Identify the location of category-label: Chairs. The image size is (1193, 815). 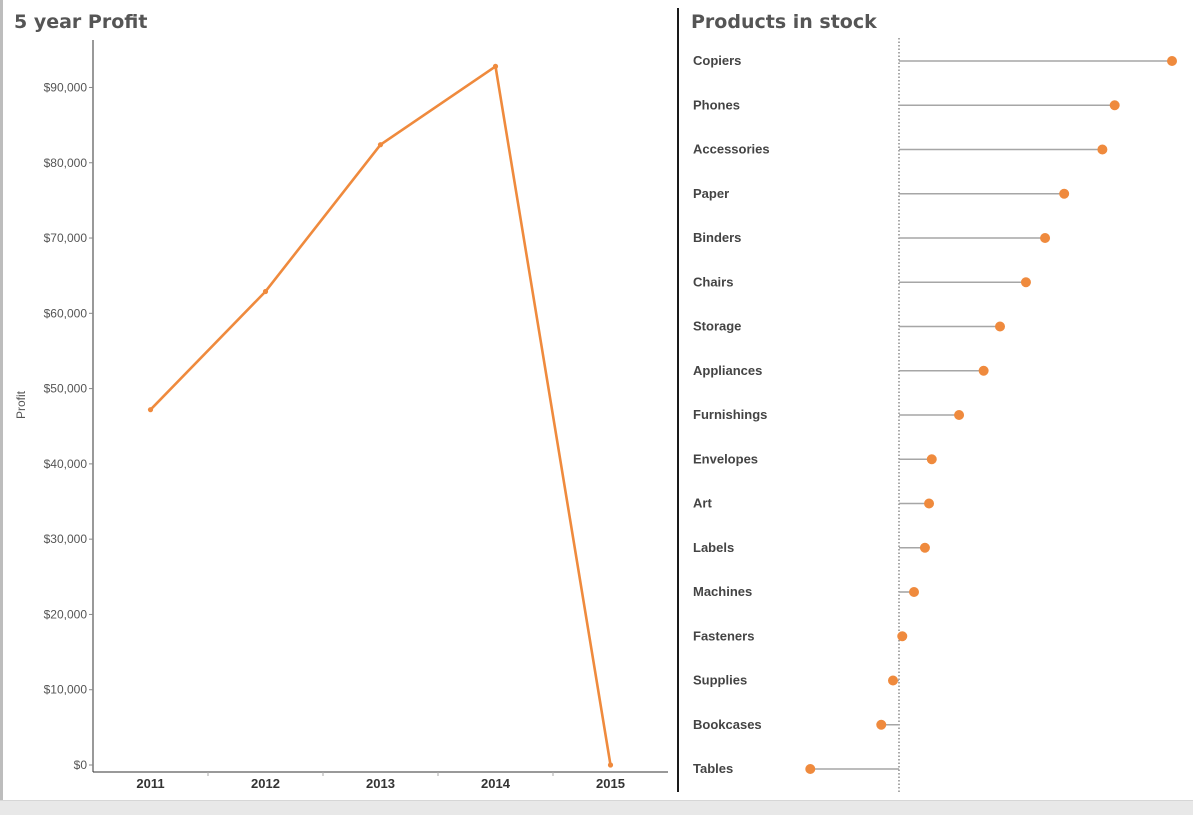
(713, 281).